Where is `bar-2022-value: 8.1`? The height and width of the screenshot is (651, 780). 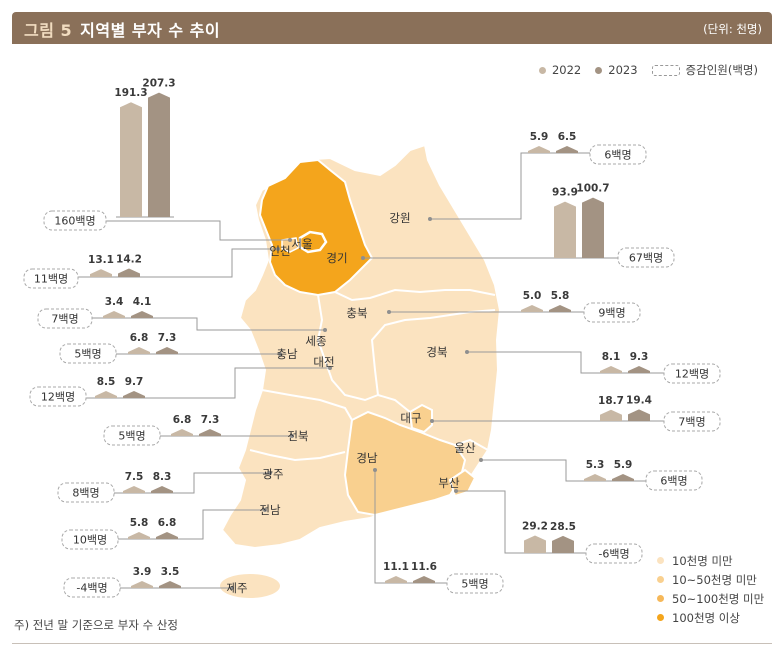
bar-2022-value: 8.1 is located at coordinates (611, 357).